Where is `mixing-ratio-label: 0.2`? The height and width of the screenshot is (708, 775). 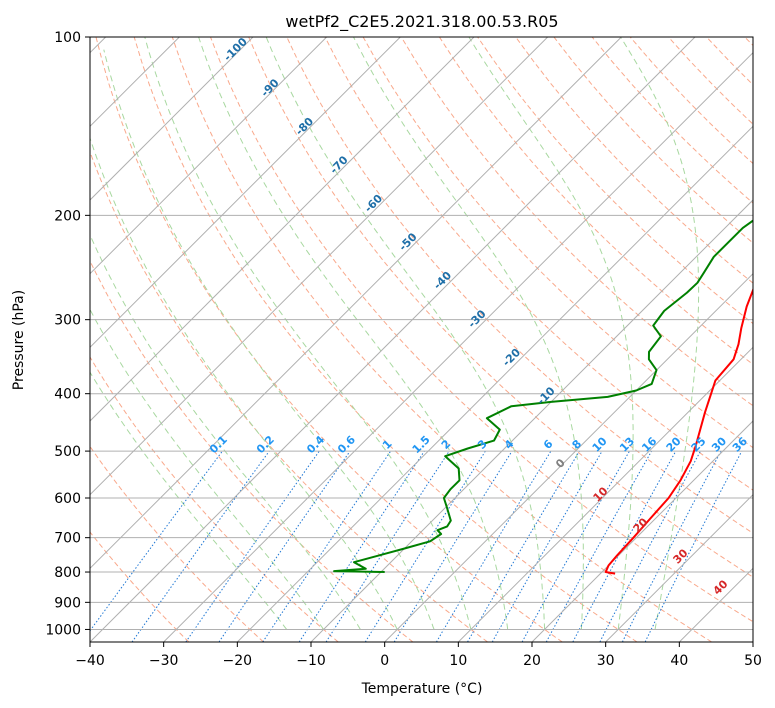
mixing-ratio-label: 0.2 is located at coordinates (265, 444).